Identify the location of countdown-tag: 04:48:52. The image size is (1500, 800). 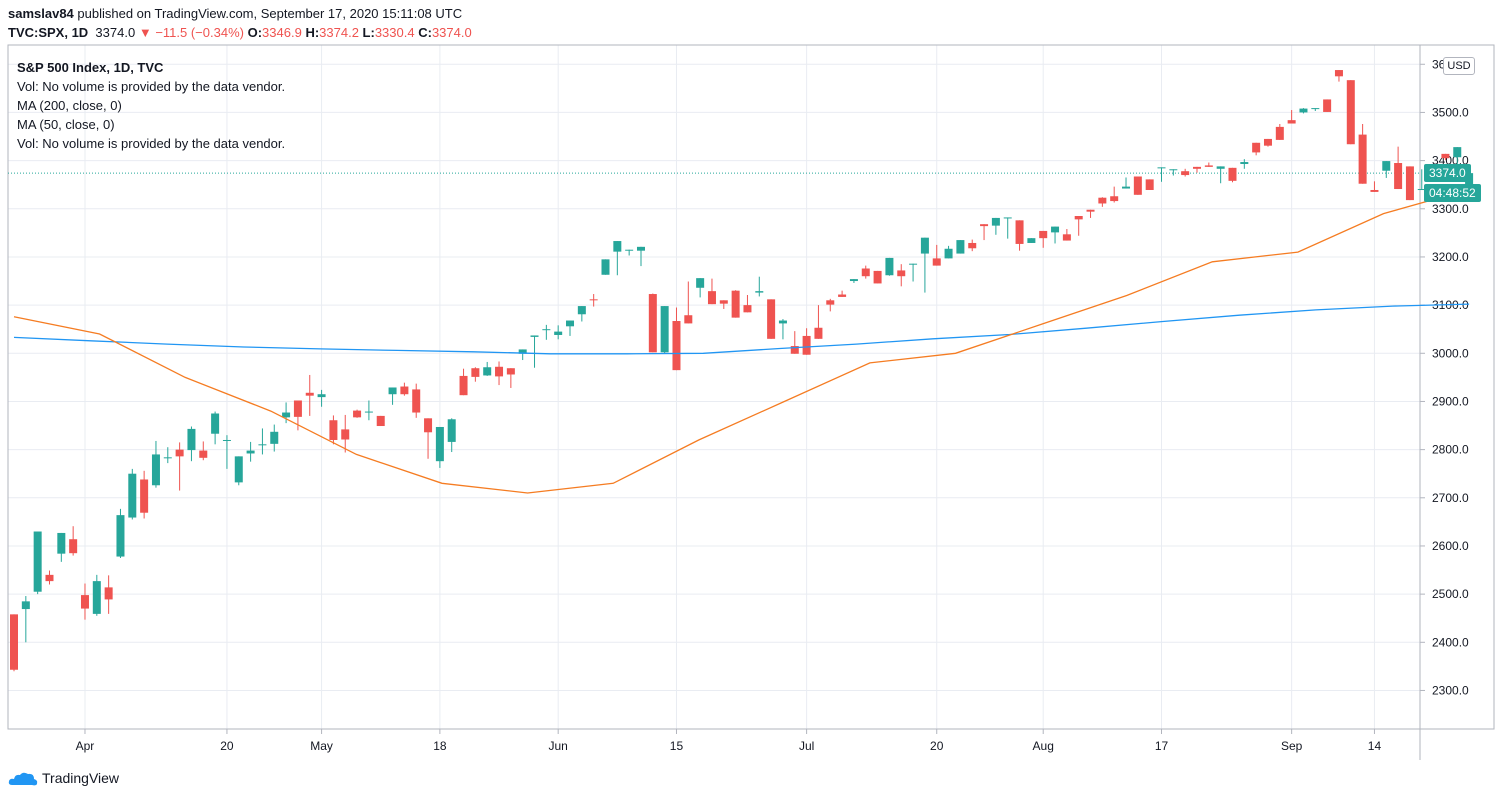
(1452, 193).